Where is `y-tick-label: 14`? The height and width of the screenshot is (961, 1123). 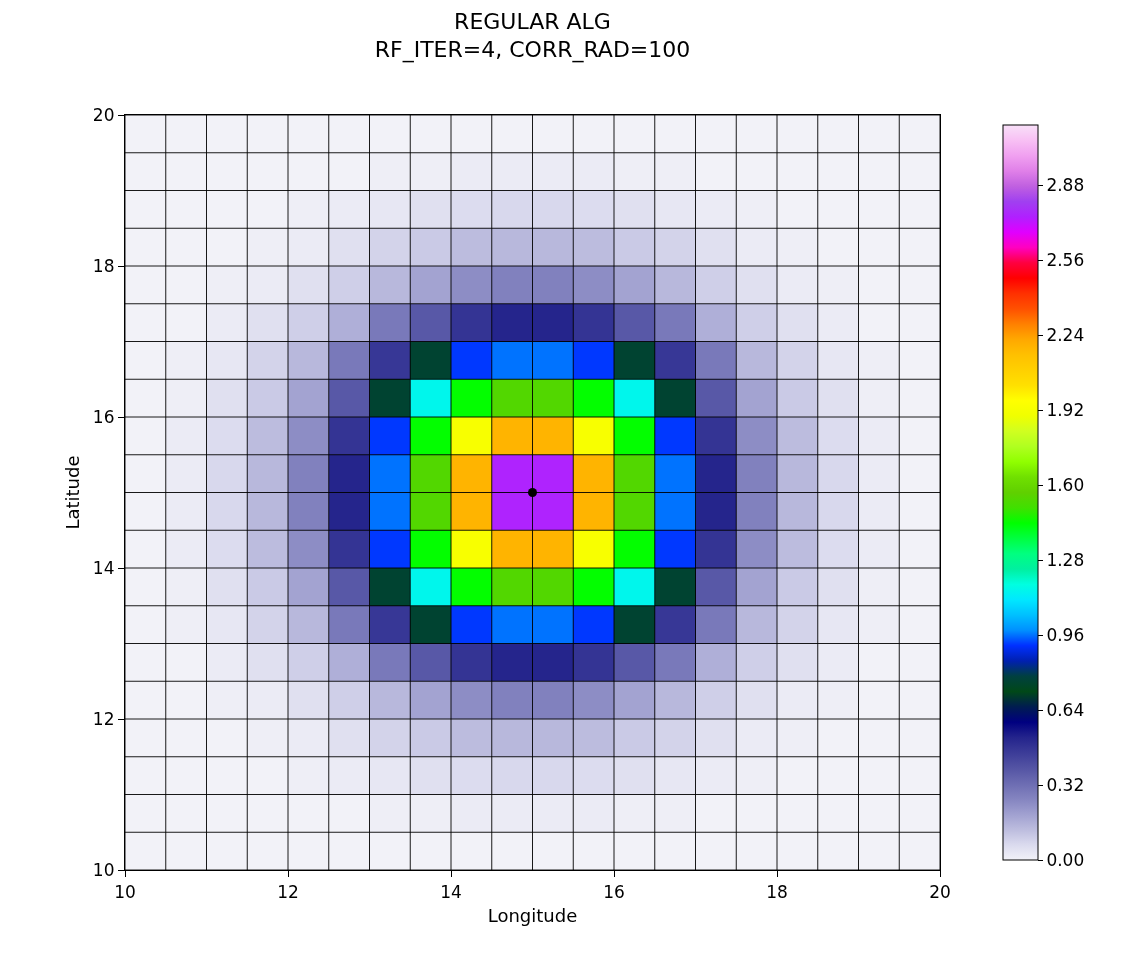
y-tick-label: 14 is located at coordinates (103, 567).